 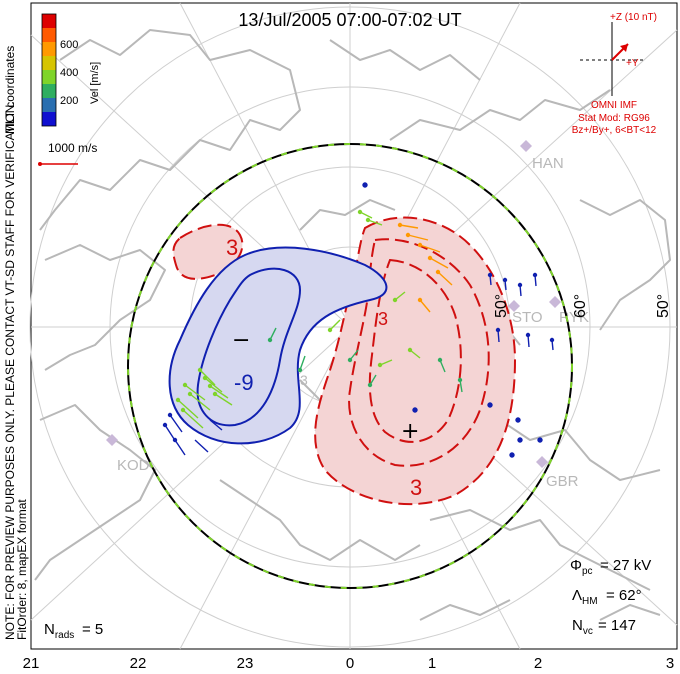 I want to click on station-marker-han, so click(x=526, y=146).